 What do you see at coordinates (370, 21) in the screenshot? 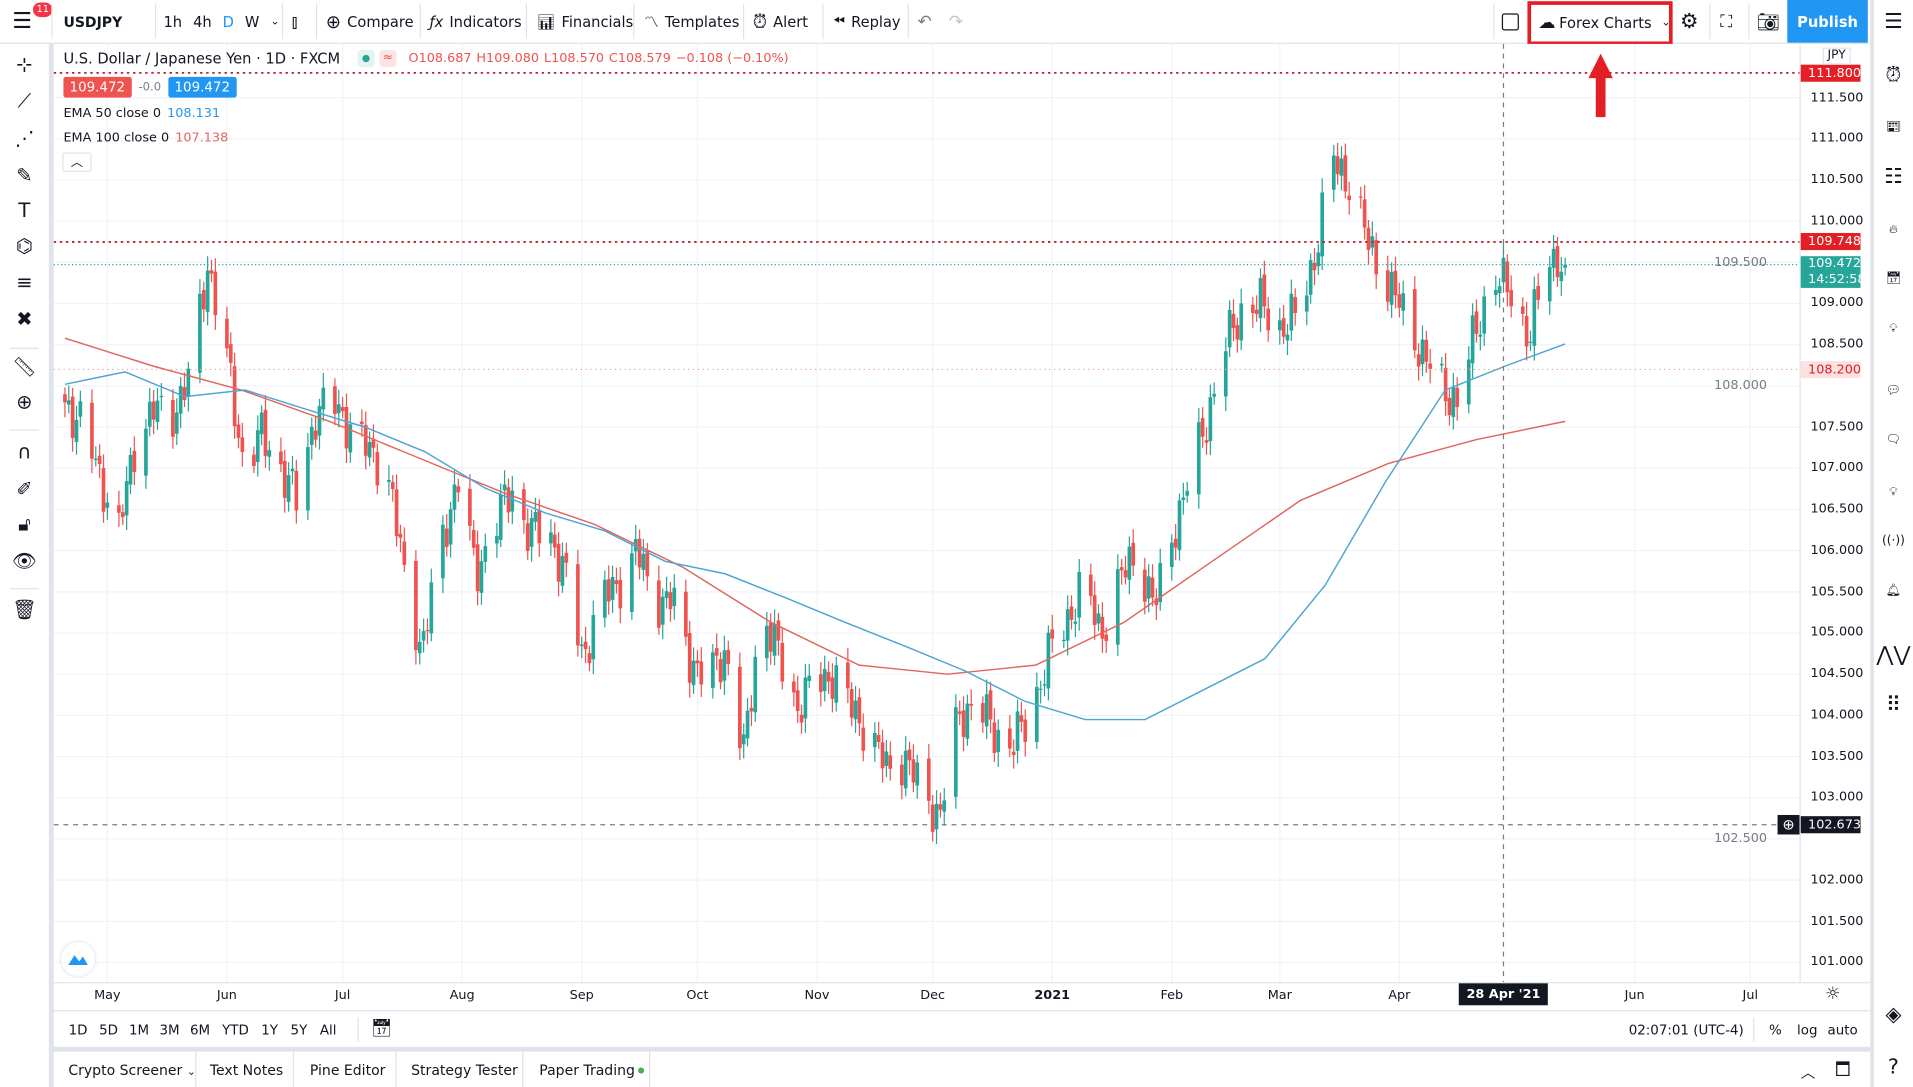
I see `compare-button: ⊕ Compare` at bounding box center [370, 21].